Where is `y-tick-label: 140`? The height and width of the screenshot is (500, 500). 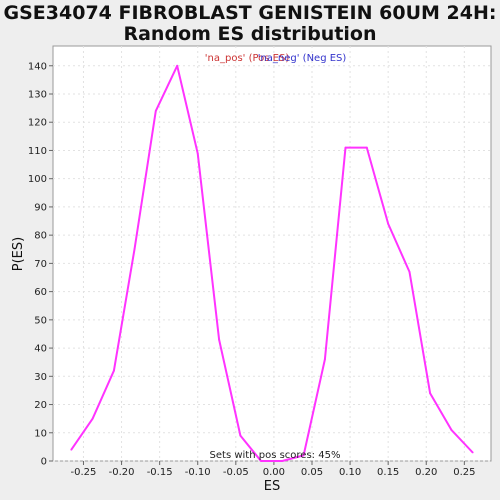
y-tick-label: 140 is located at coordinates (37, 66).